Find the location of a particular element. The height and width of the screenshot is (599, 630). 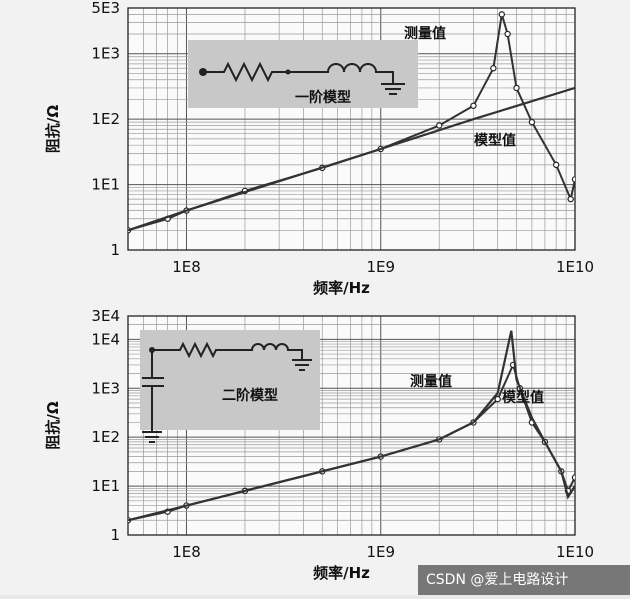

capacitor-symbol is located at coordinates (153, 391).